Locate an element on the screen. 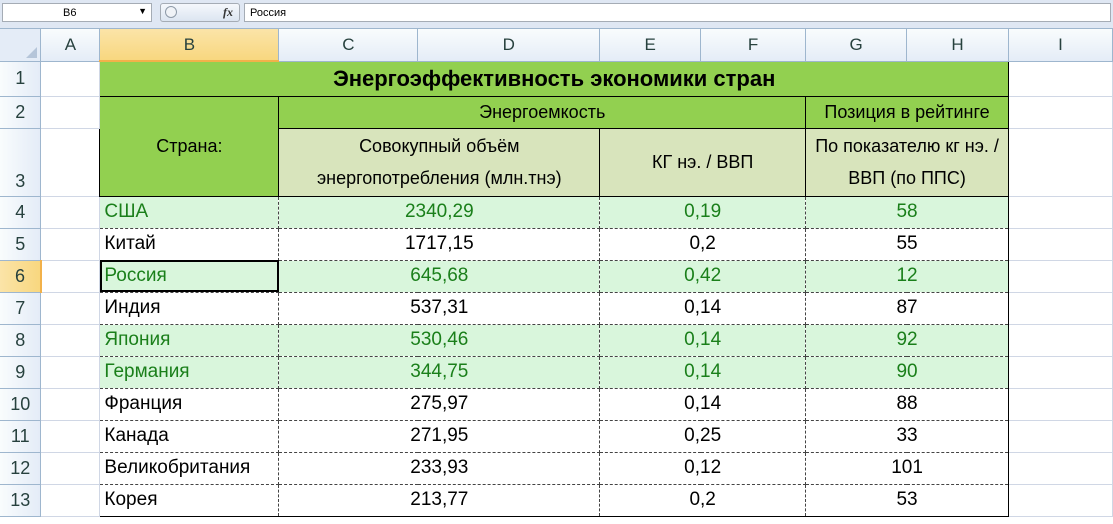 Image resolution: width=1113 pixels, height=524 pixels. consumption-cell: 213,77 is located at coordinates (439, 500).